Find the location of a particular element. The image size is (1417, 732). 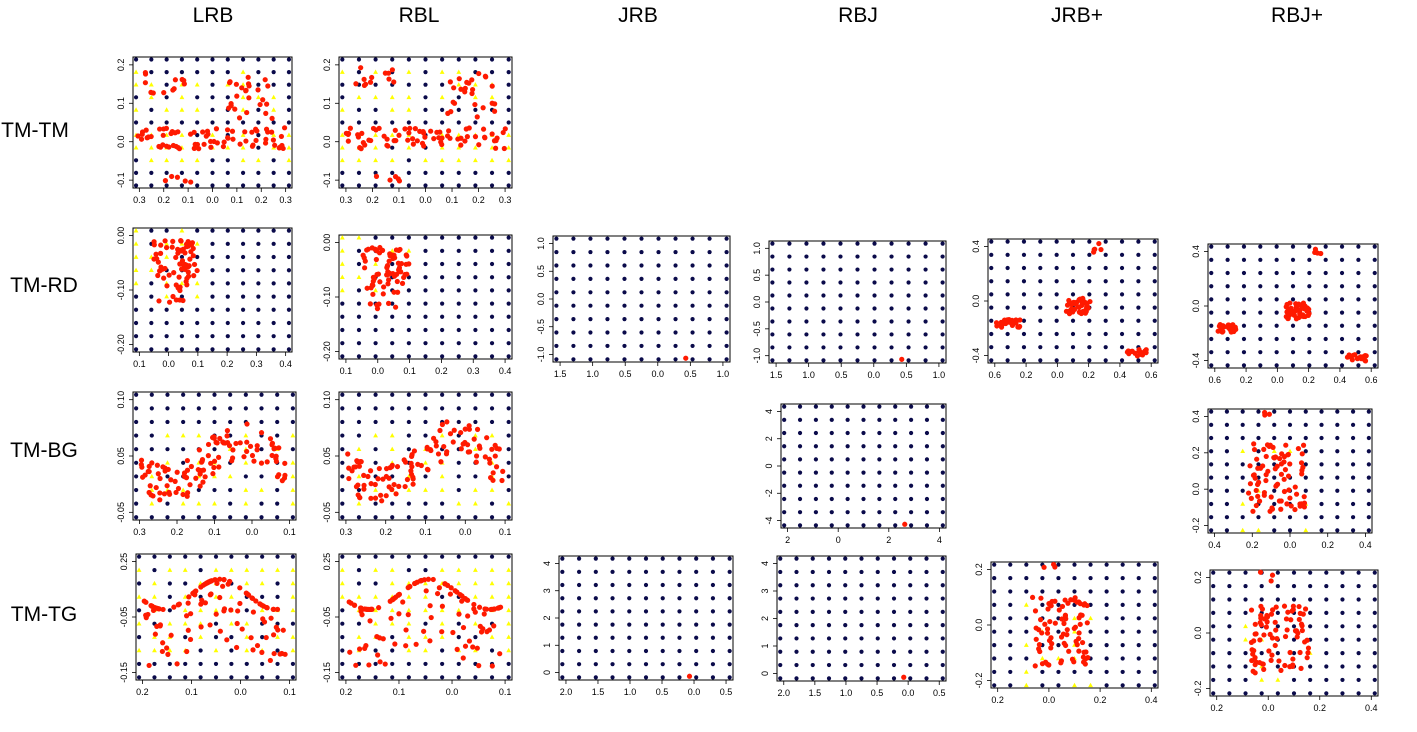

y-tick-label: 0.10 is located at coordinates (327, 400).